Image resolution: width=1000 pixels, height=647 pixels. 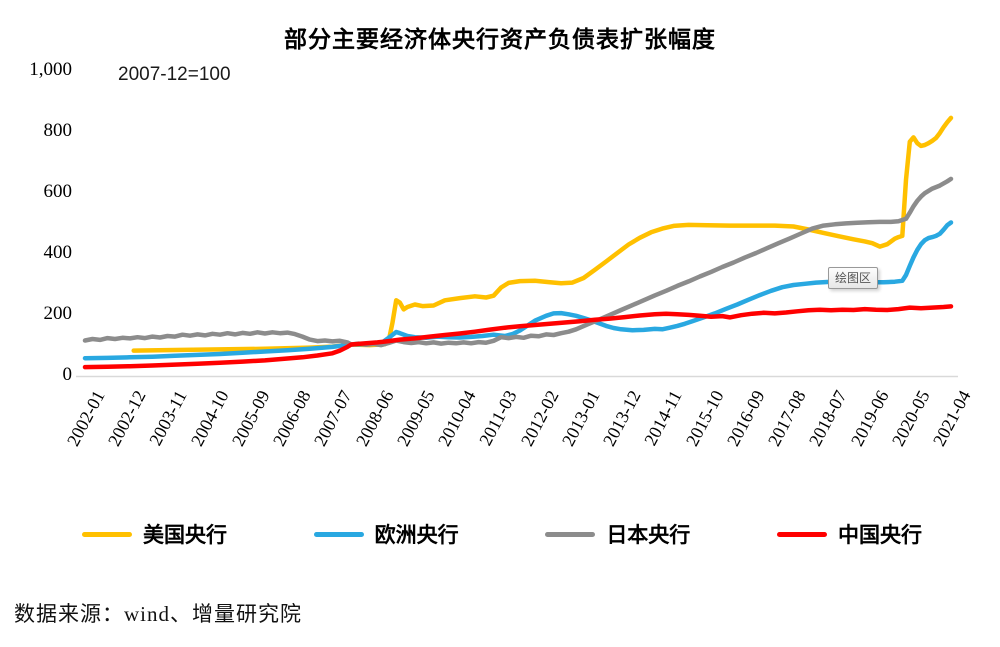 I want to click on legend-item-3: 中国央行, so click(x=849, y=534).